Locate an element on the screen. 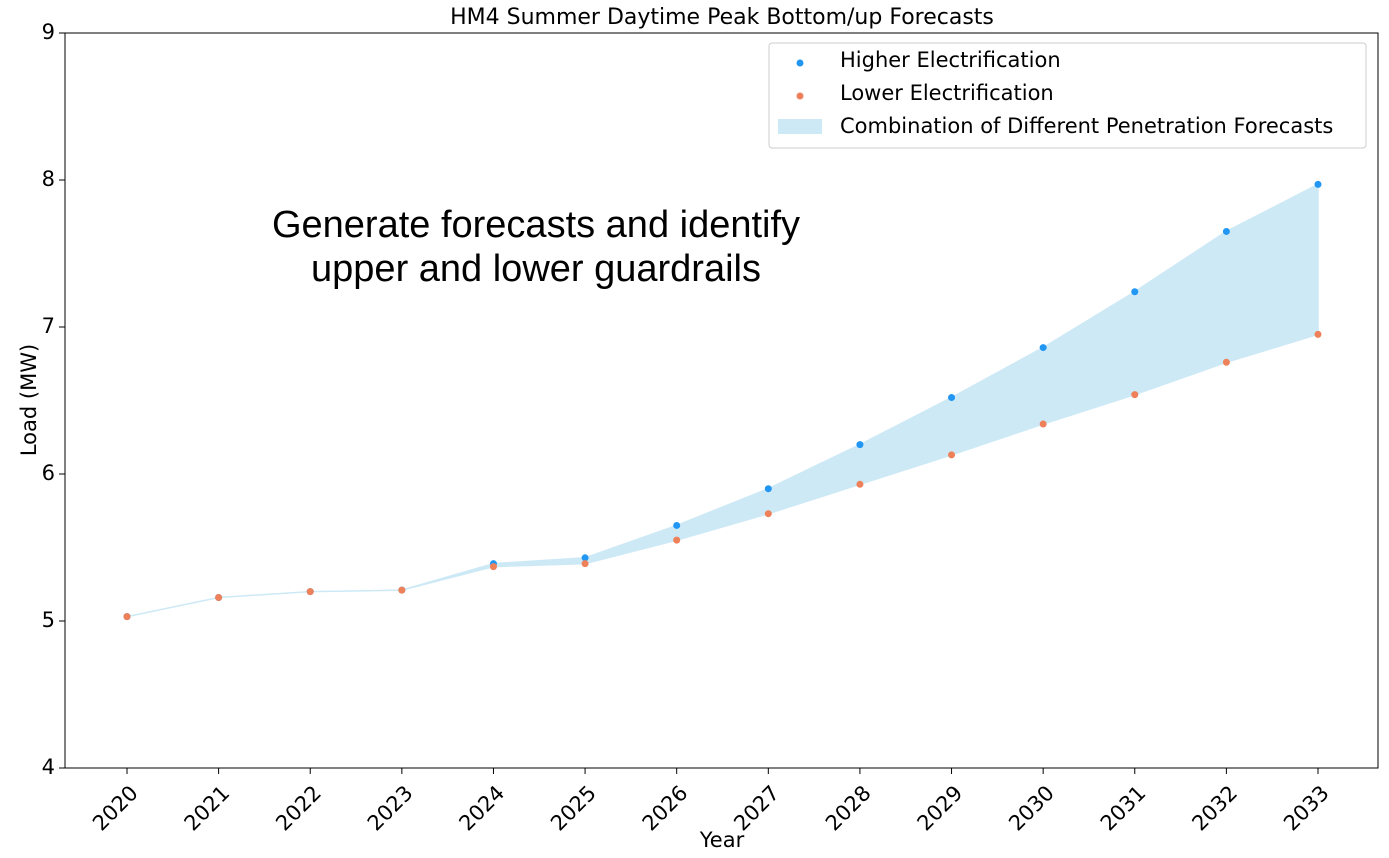  x-tick-label: 2022 is located at coordinates (298, 808).